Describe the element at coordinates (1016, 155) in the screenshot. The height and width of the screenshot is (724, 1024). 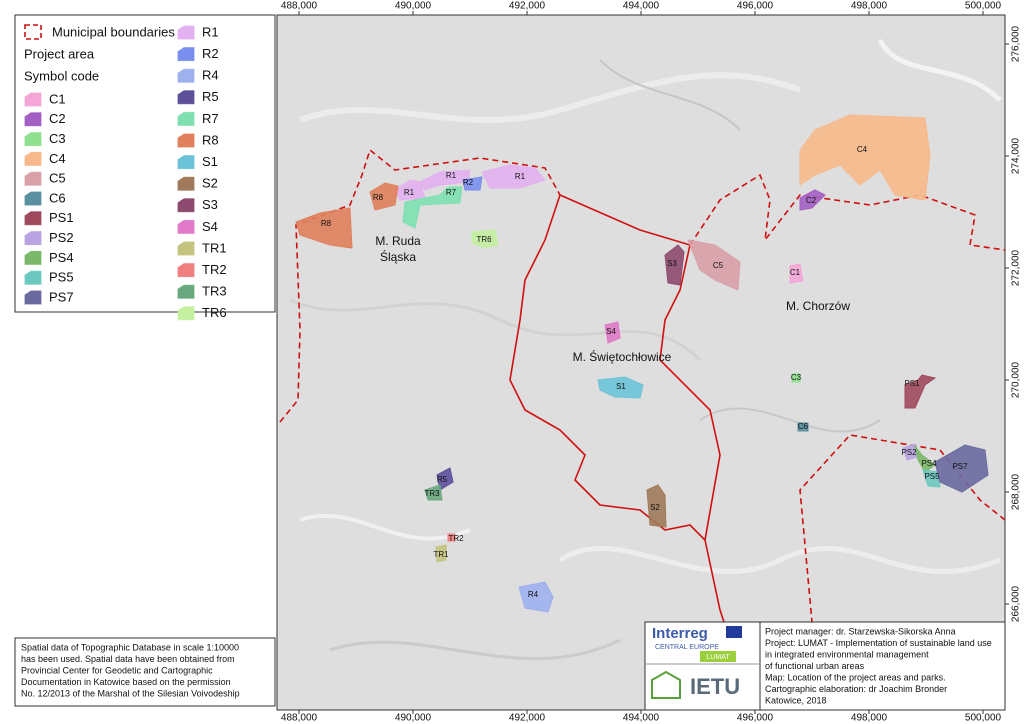
I see `y-tick-label: 274,000` at that location.